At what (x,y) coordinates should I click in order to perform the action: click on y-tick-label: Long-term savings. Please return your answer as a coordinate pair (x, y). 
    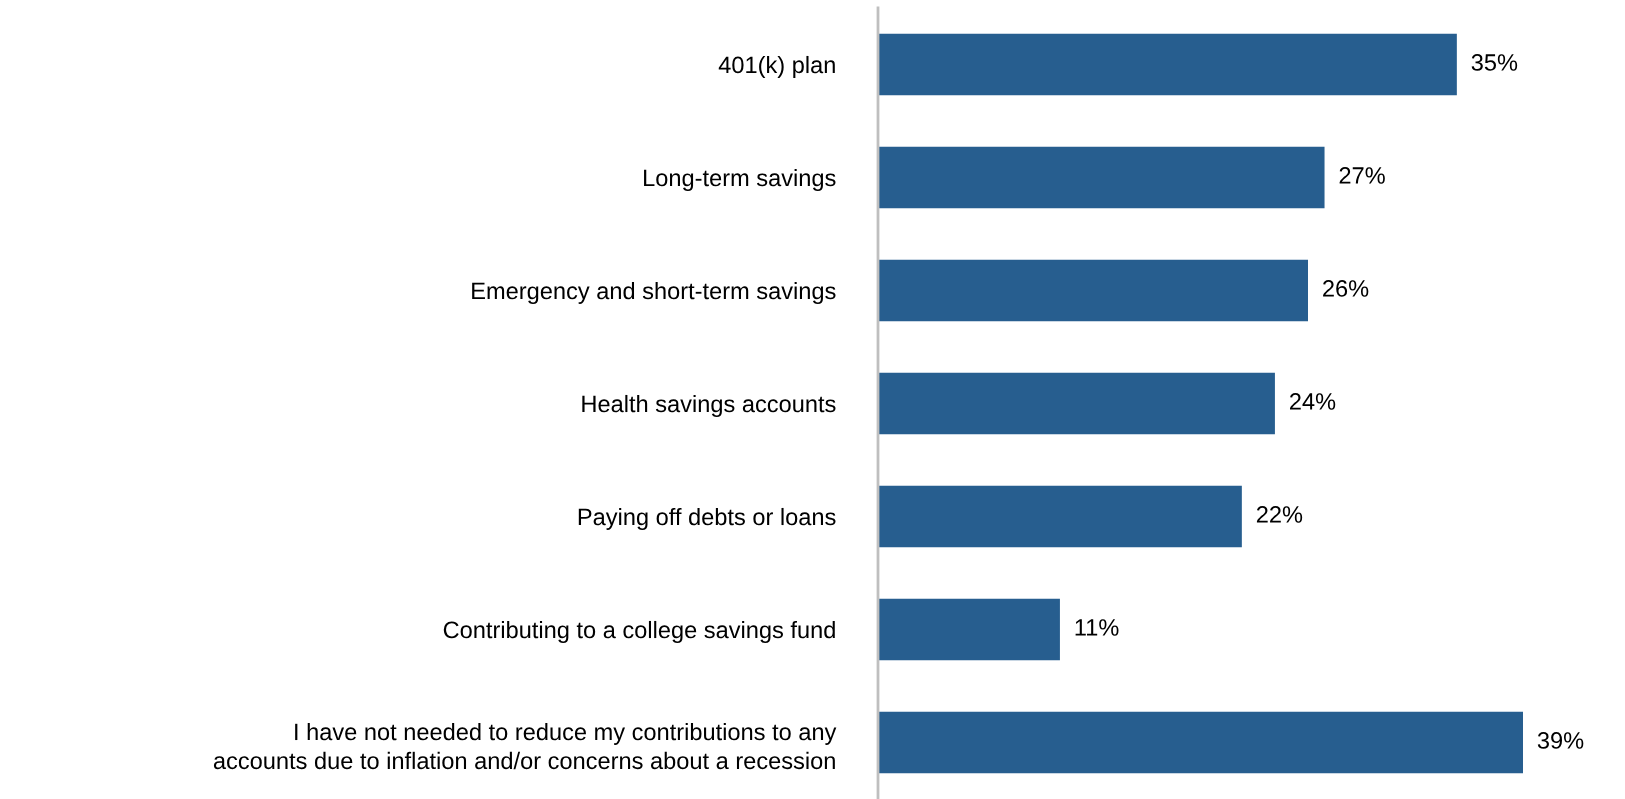
    Looking at the image, I should click on (740, 179).